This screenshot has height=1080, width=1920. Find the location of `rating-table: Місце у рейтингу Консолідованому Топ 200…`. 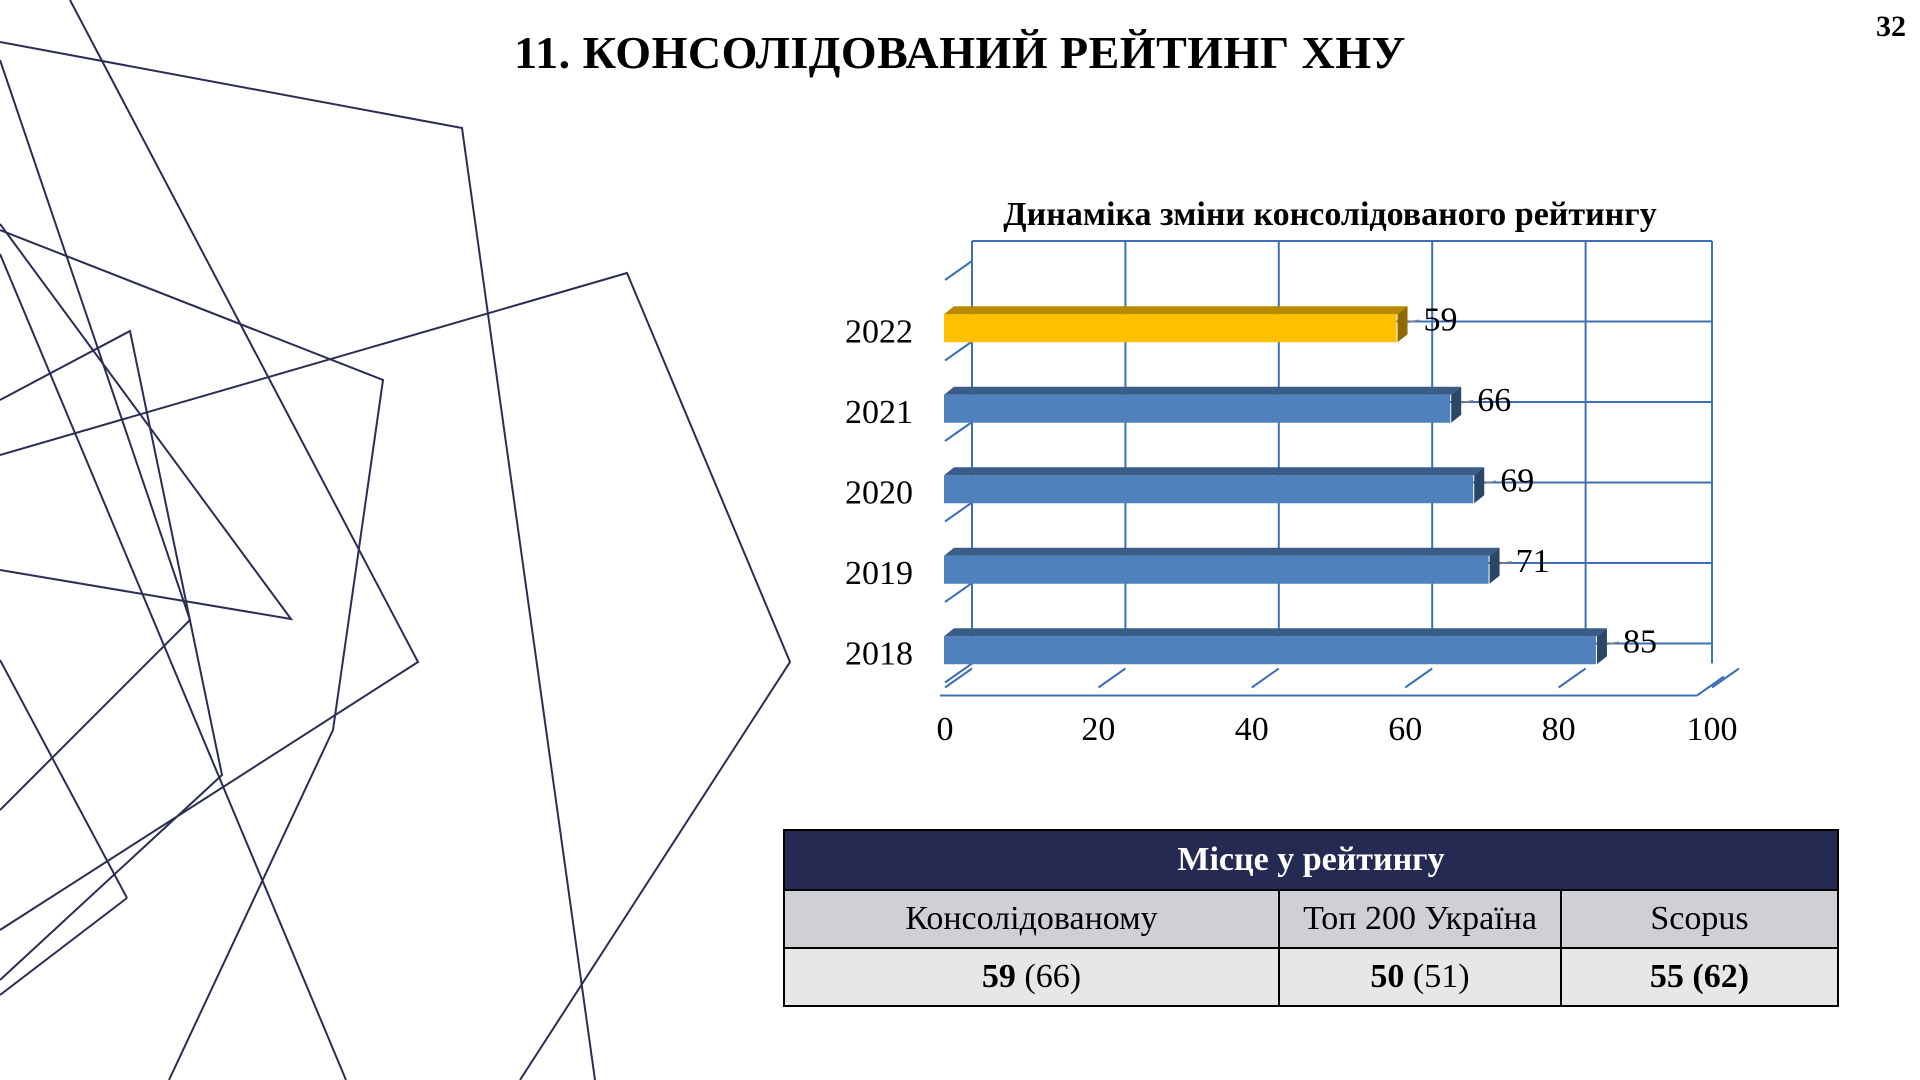

rating-table: Місце у рейтингу Консолідованому Топ 200… is located at coordinates (1311, 918).